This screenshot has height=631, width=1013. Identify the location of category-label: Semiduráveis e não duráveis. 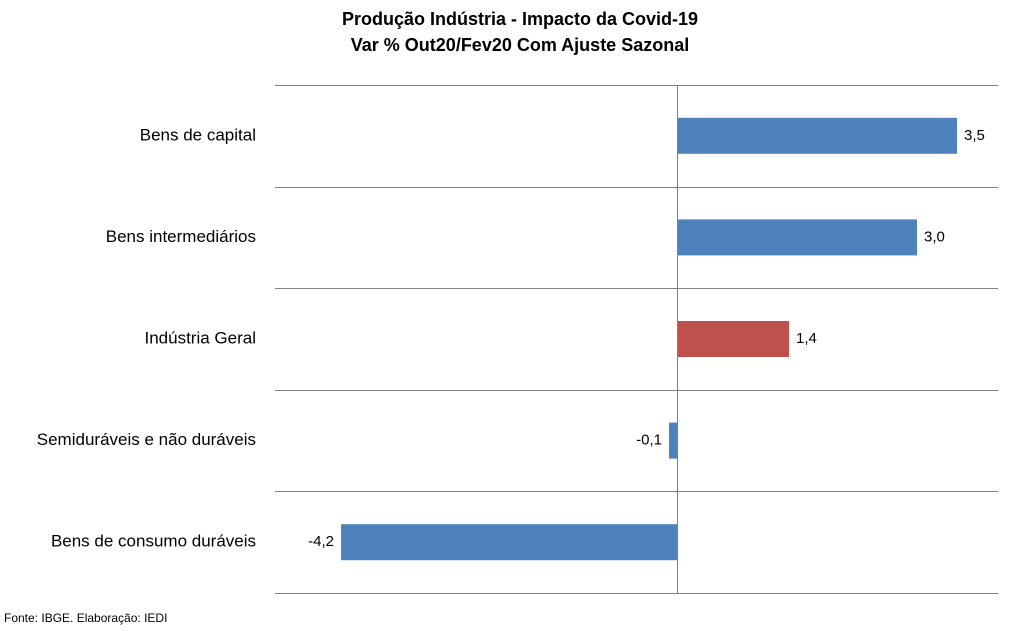
(146, 439).